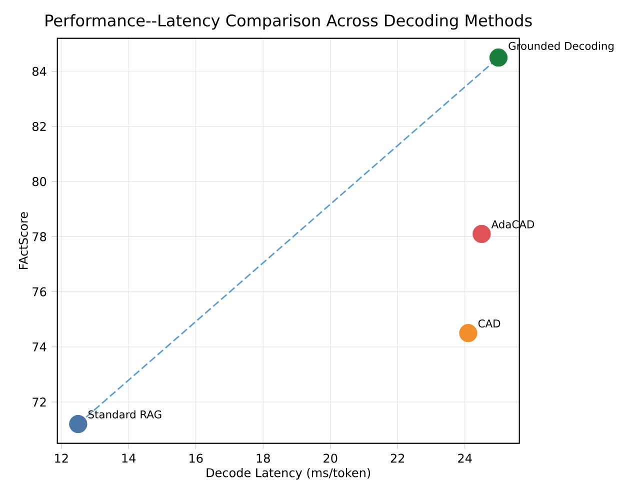  What do you see at coordinates (39, 71) in the screenshot?
I see `y-tick-label: 84` at bounding box center [39, 71].